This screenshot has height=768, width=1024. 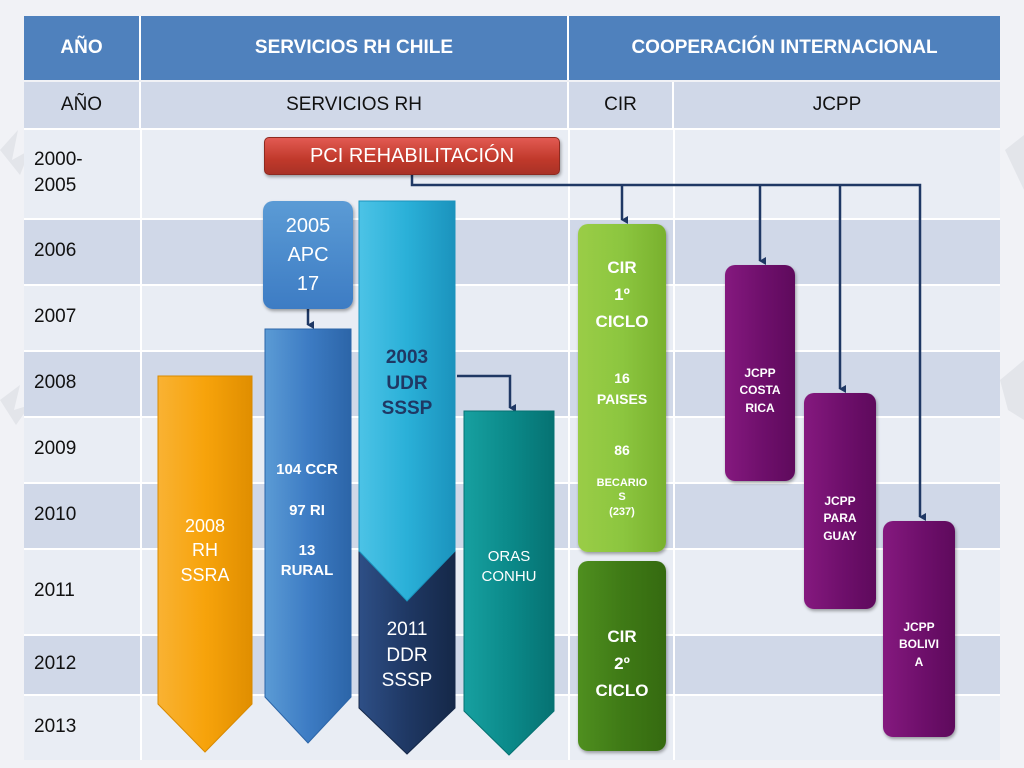 What do you see at coordinates (509, 567) in the screenshot?
I see `oras-conhu-label: ORAS CONHU` at bounding box center [509, 567].